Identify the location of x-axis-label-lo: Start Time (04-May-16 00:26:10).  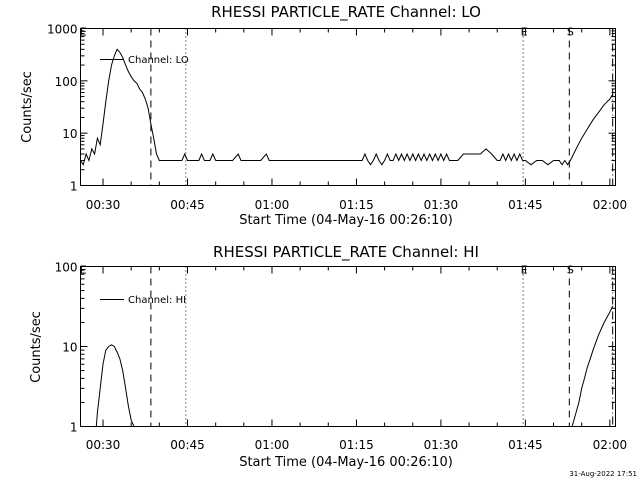
(346, 220).